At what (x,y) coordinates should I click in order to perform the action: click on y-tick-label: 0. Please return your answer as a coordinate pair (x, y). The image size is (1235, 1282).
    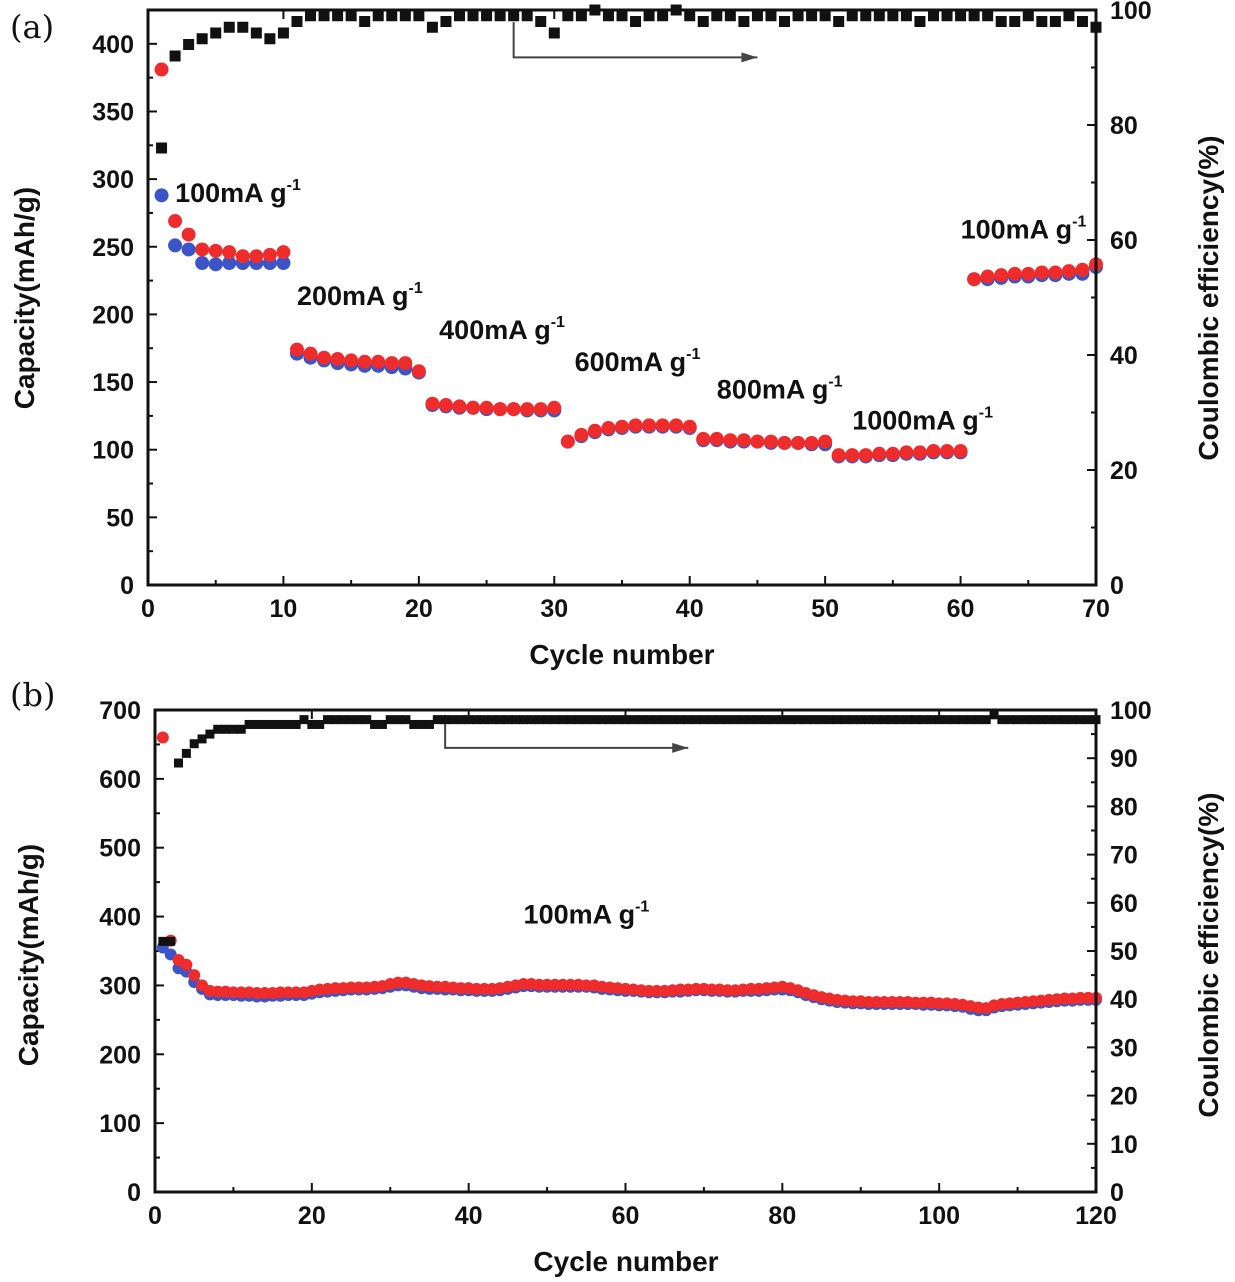
    Looking at the image, I should click on (134, 1193).